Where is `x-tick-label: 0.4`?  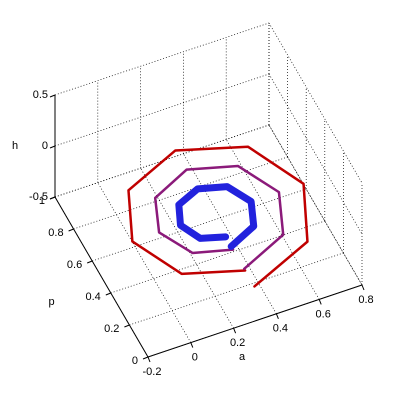 x-tick-label: 0.4 is located at coordinates (280, 329).